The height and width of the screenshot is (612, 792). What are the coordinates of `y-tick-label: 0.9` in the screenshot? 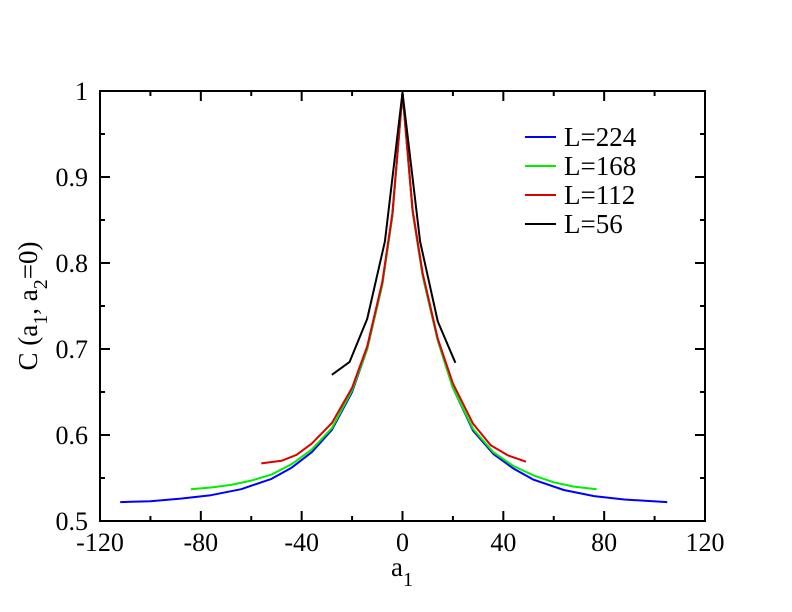 It's located at (72, 177).